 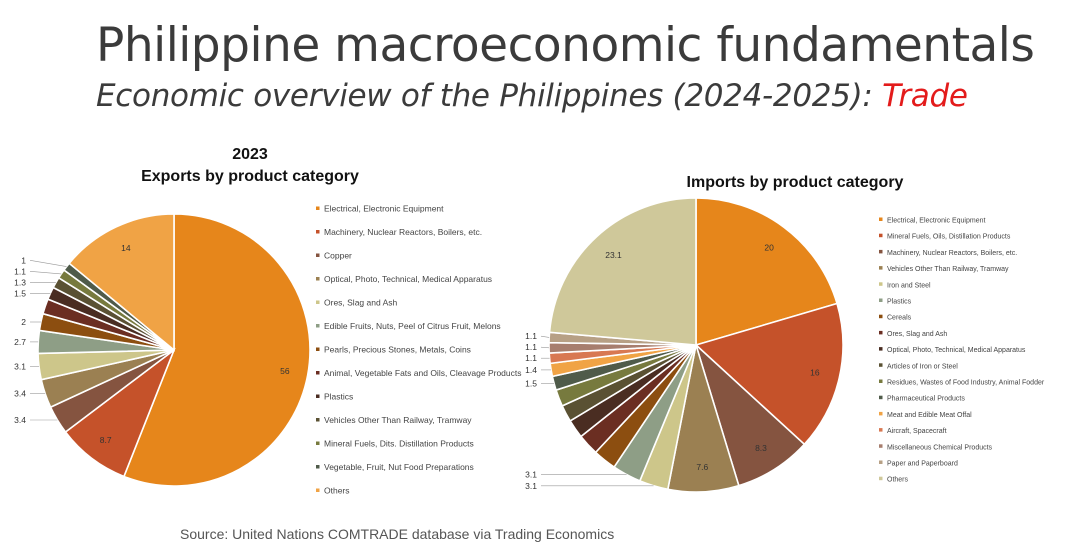 What do you see at coordinates (917, 431) in the screenshot?
I see `imports-legend-label-14: Aircraft, Spacecraft` at bounding box center [917, 431].